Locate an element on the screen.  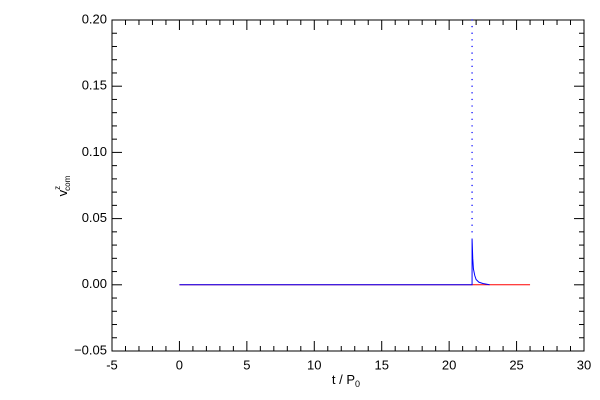
x-tick-label: -5 is located at coordinates (112, 364).